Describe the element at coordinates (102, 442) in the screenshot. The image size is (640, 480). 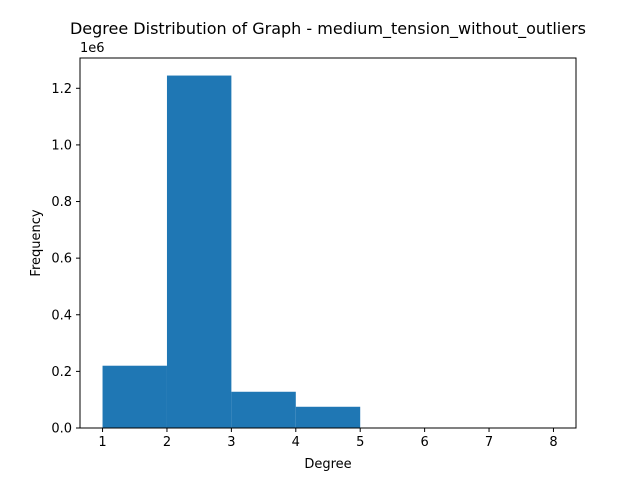
I see `x-tick-label: 1` at that location.